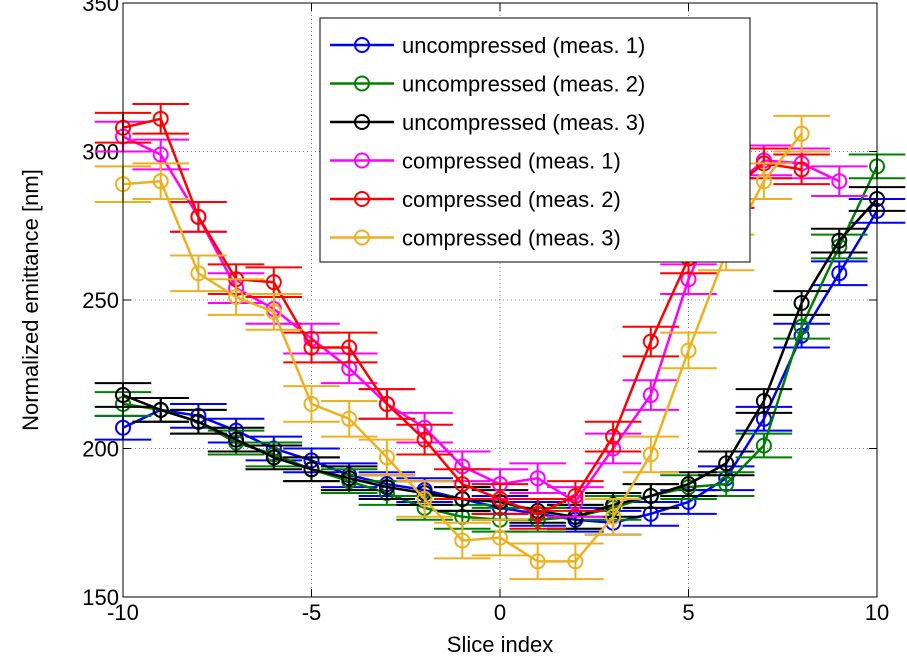 This screenshot has height=668, width=907. Describe the element at coordinates (523, 84) in the screenshot. I see `legend-label: uncompressed (meas. 2)` at that location.